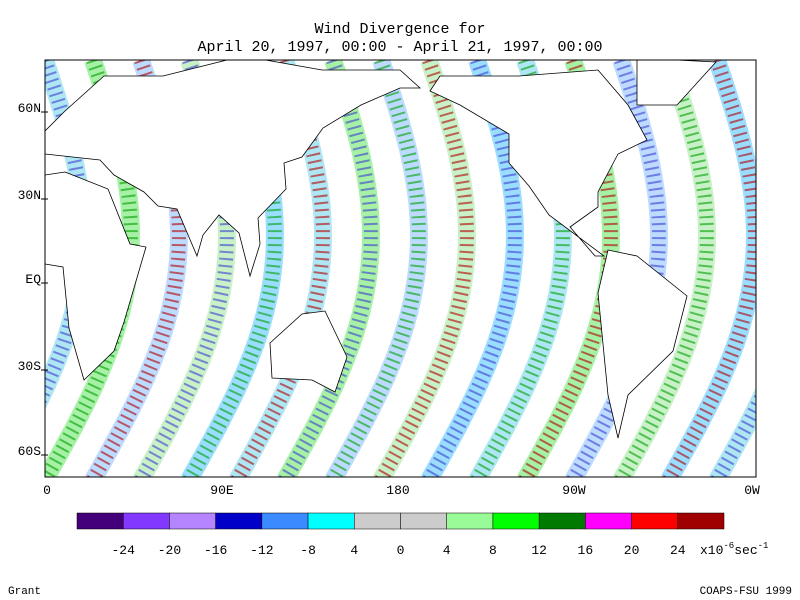 This screenshot has height=600, width=800. Describe the element at coordinates (538, 163) in the screenshot. I see `north-america` at that location.